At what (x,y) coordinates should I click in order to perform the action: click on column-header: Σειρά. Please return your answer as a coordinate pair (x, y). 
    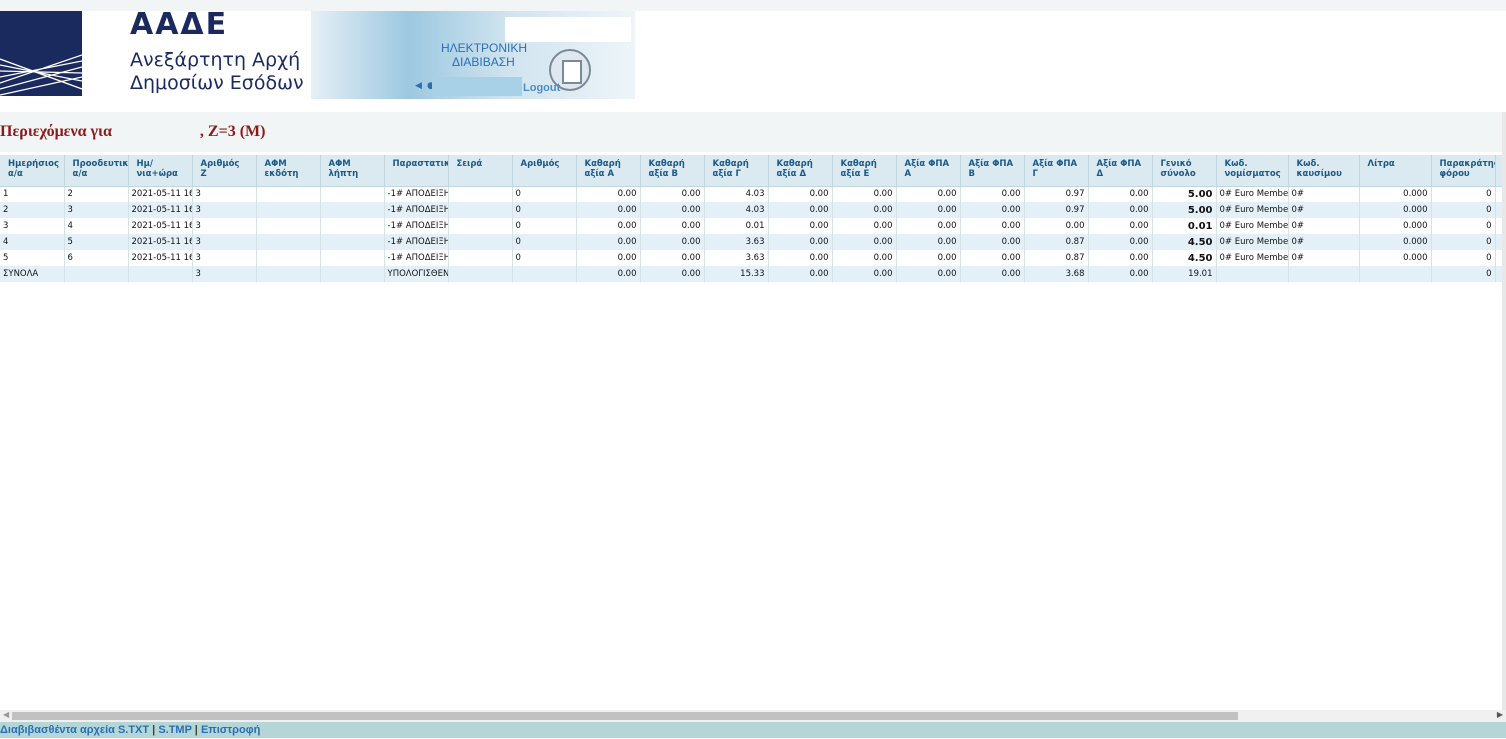
    Looking at the image, I should click on (480, 171).